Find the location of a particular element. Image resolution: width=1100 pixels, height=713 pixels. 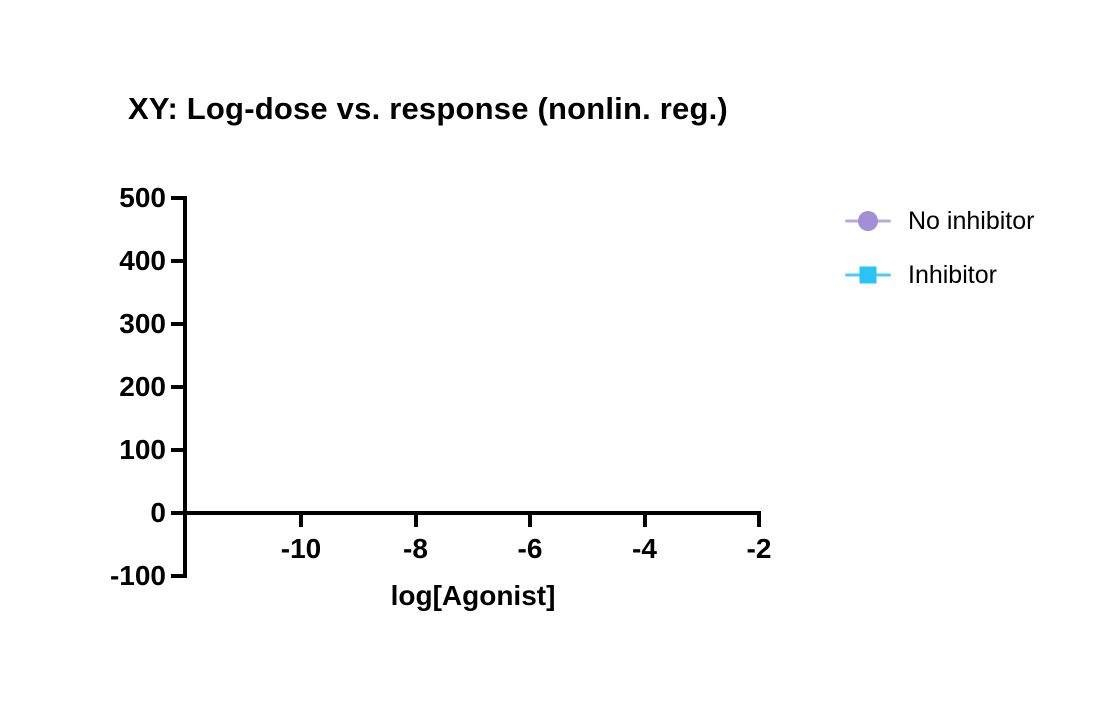

inhibitor-square-marker-icon is located at coordinates (868, 275).